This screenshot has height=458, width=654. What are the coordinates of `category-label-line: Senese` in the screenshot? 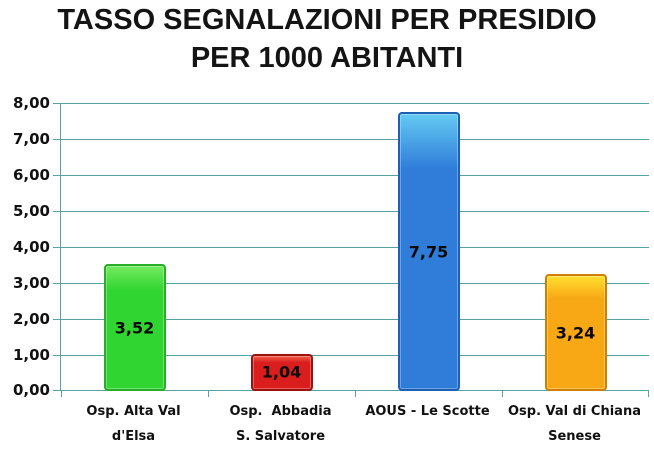 It's located at (574, 436).